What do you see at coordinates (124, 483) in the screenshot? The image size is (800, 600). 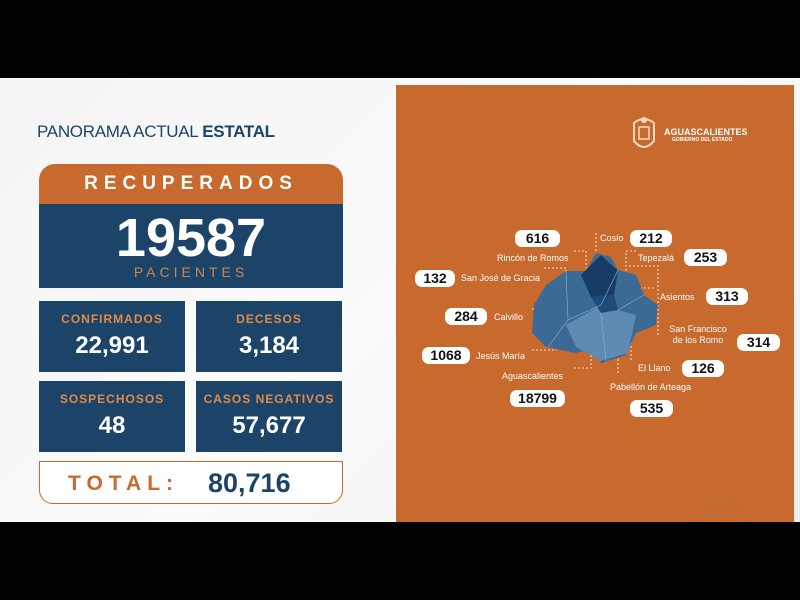 I see `total-label: TOTAL:` at bounding box center [124, 483].